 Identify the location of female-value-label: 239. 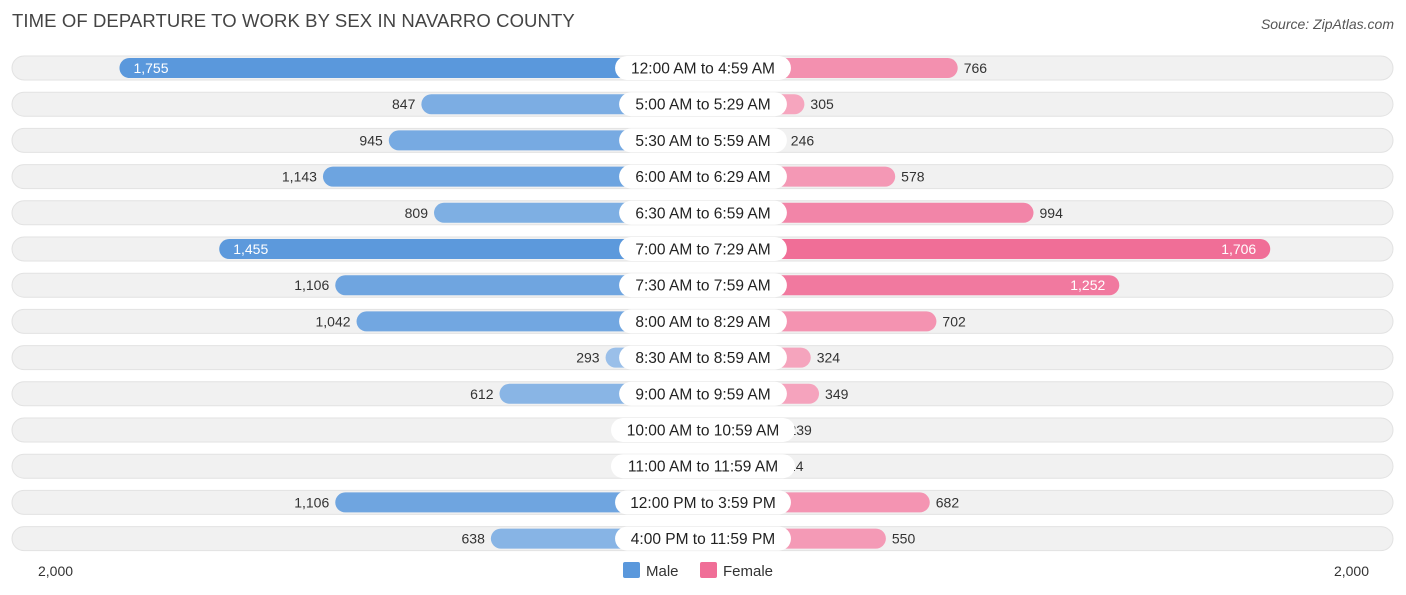
(800, 430).